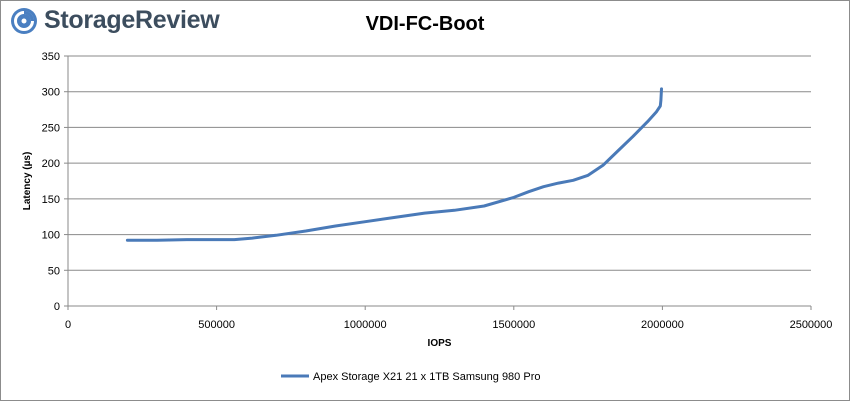 This screenshot has height=401, width=850. I want to click on x-tick-label: 1500000, so click(513, 325).